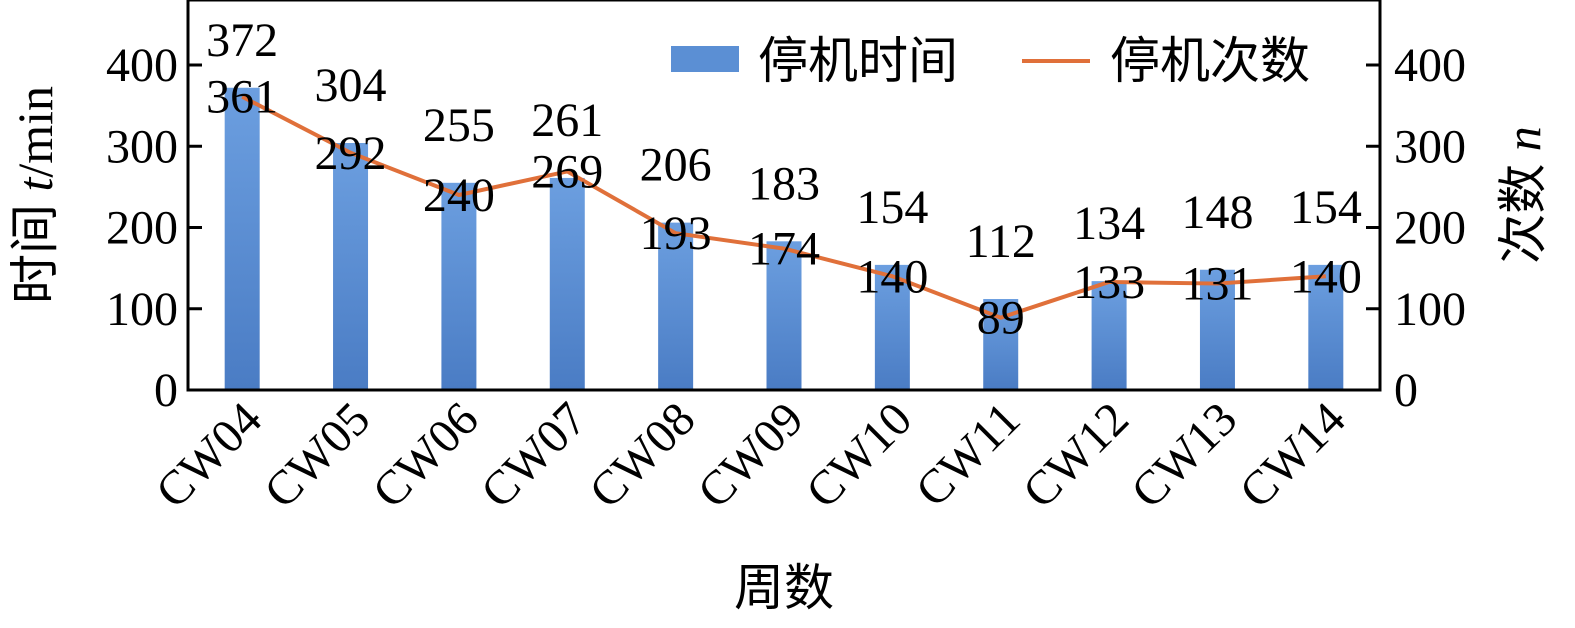  Describe the element at coordinates (1109, 282) in the screenshot. I see `line-value-label: 133` at that location.